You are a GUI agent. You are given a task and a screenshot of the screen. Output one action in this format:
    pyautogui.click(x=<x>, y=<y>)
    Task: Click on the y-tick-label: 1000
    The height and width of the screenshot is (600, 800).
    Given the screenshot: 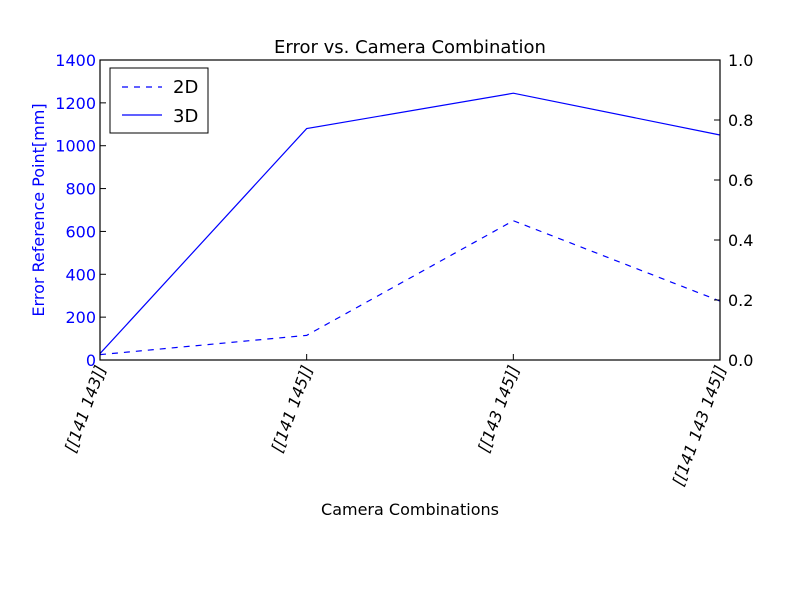 What is the action you would take?
    pyautogui.click(x=75, y=146)
    